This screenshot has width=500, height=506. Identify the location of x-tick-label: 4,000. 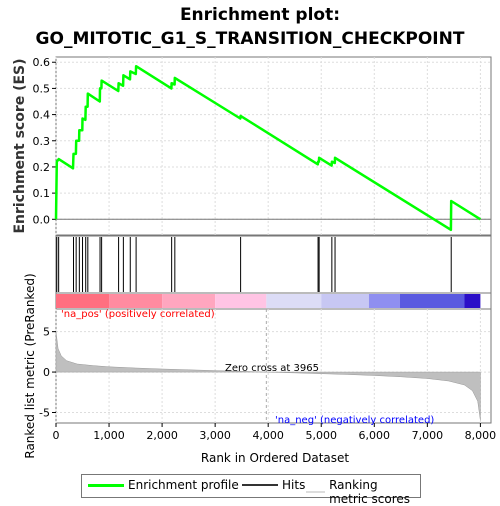
(268, 435).